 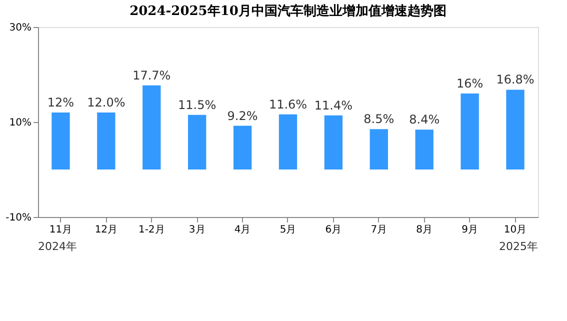 I want to click on data-label: 17.7%, so click(x=151, y=75).